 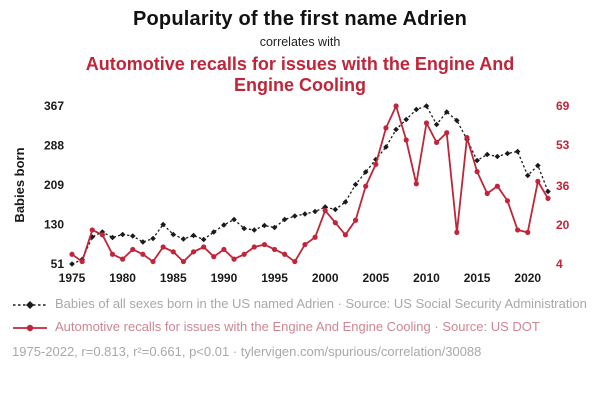 What do you see at coordinates (54, 106) in the screenshot?
I see `svg-text: 367` at bounding box center [54, 106].